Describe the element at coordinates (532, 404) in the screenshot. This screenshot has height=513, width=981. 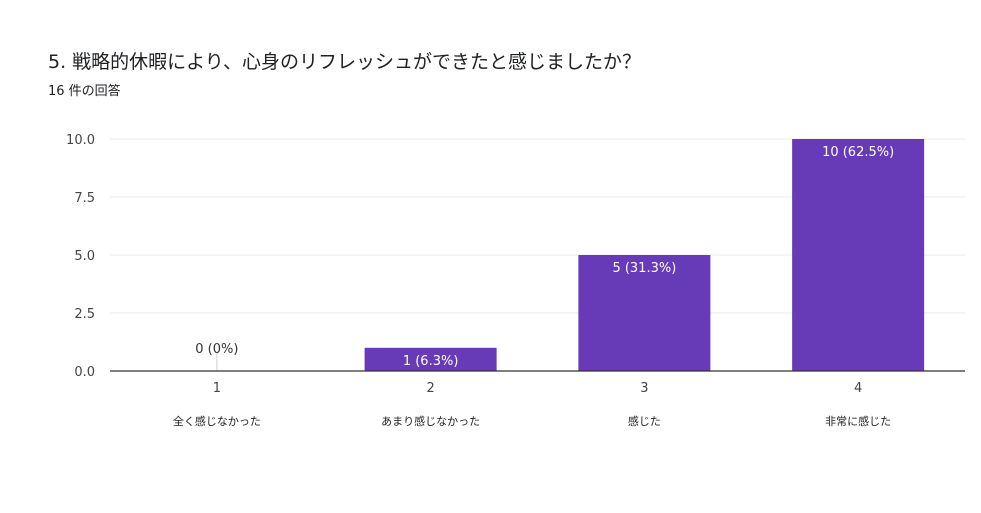
I see `x-axis-ticks: 1 全く感じなかった 2 あまり感じなかった 3 感じた 4 非常に感じた` at that location.